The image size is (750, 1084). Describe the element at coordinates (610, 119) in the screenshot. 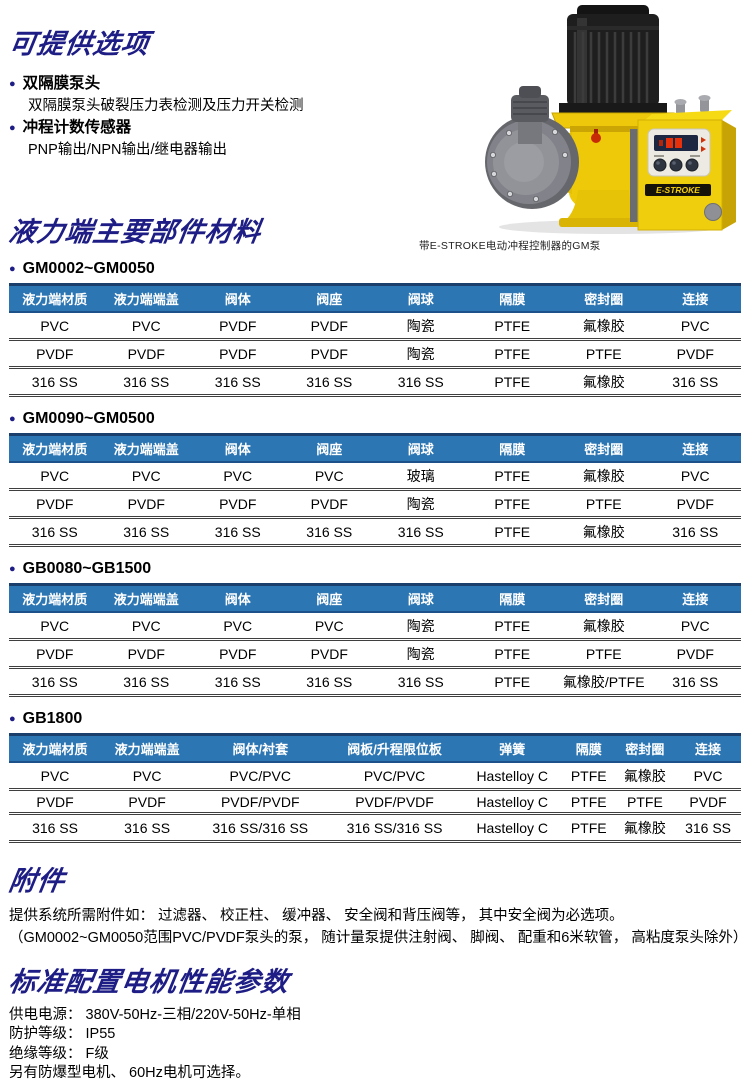

I see `pump-image: E-STROKE` at that location.